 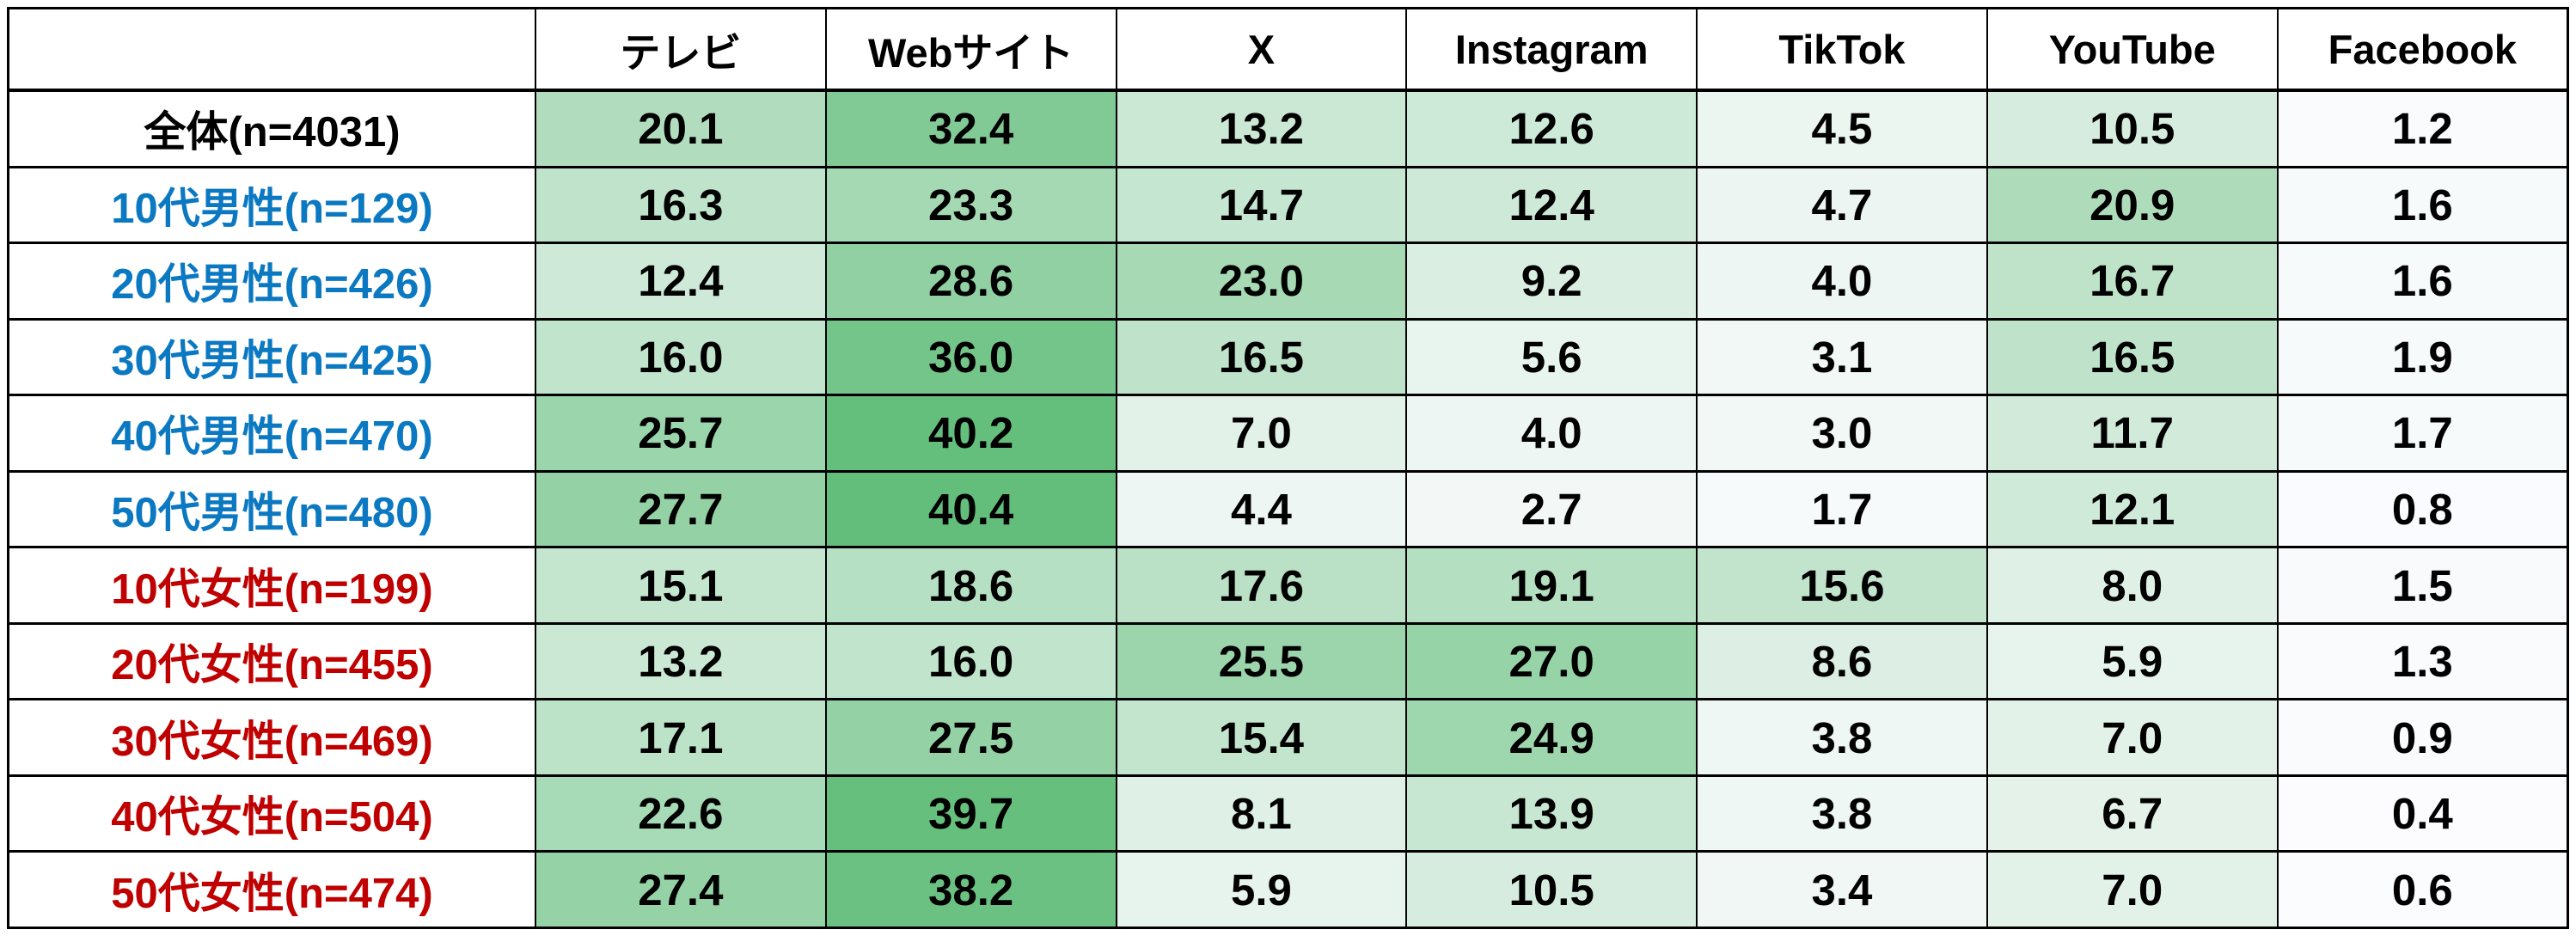 What do you see at coordinates (1842, 434) in the screenshot?
I see `value-cell: 3.0` at bounding box center [1842, 434].